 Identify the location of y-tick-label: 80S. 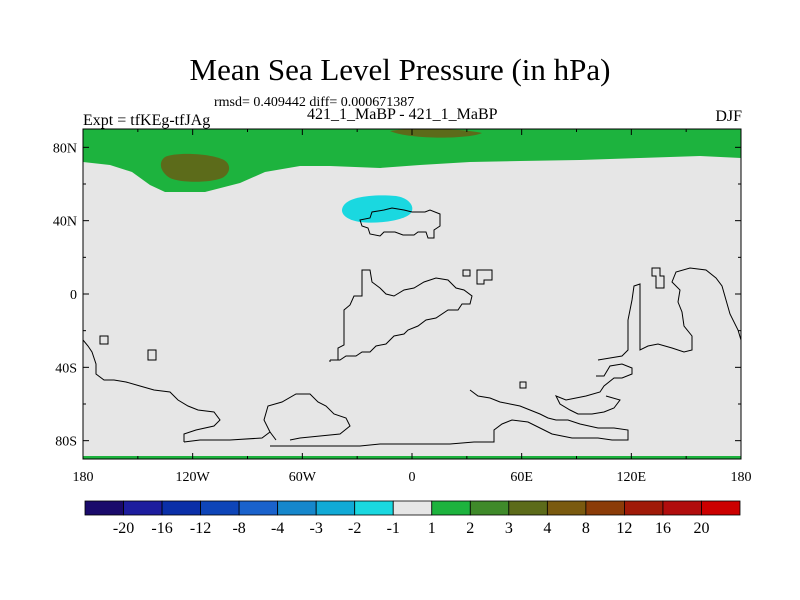
(66, 442).